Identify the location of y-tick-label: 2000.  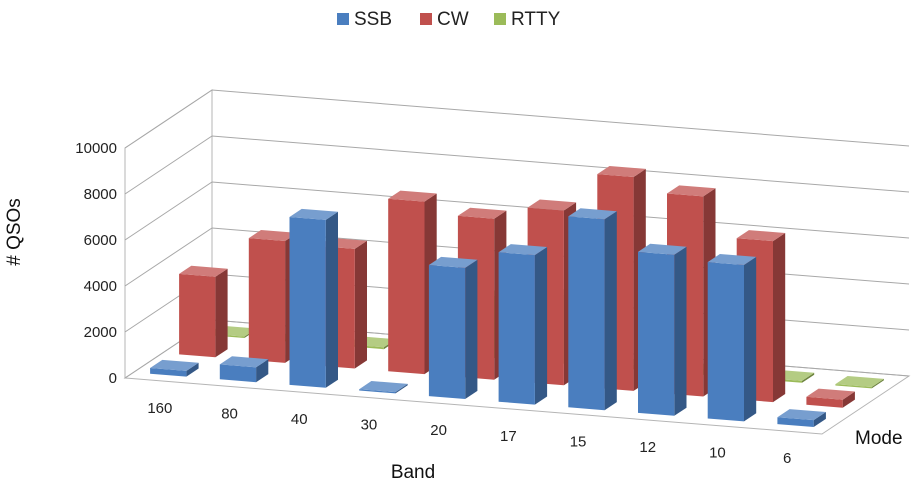
(100, 332).